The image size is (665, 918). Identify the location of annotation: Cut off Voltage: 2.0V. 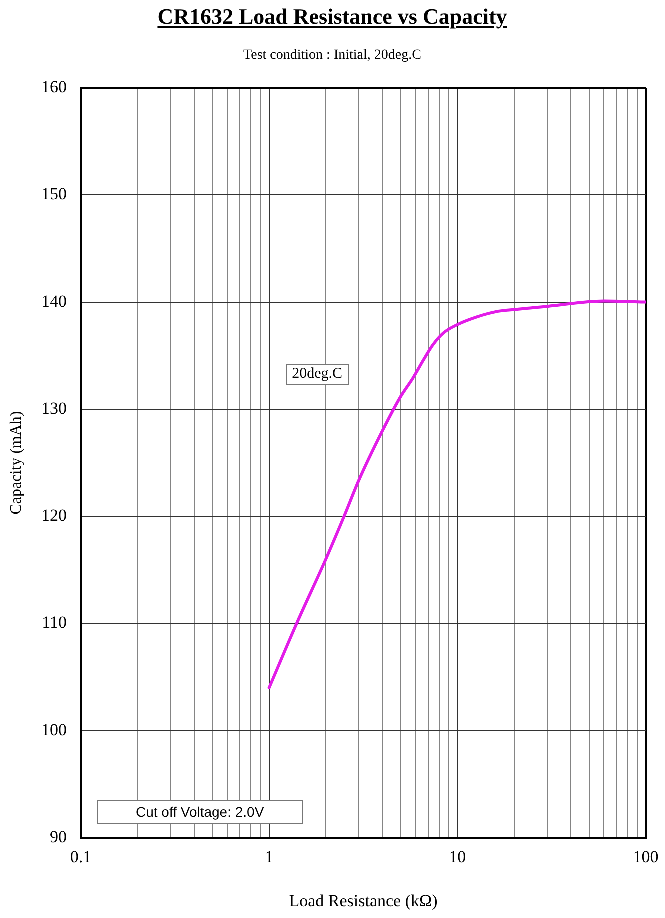
(200, 812).